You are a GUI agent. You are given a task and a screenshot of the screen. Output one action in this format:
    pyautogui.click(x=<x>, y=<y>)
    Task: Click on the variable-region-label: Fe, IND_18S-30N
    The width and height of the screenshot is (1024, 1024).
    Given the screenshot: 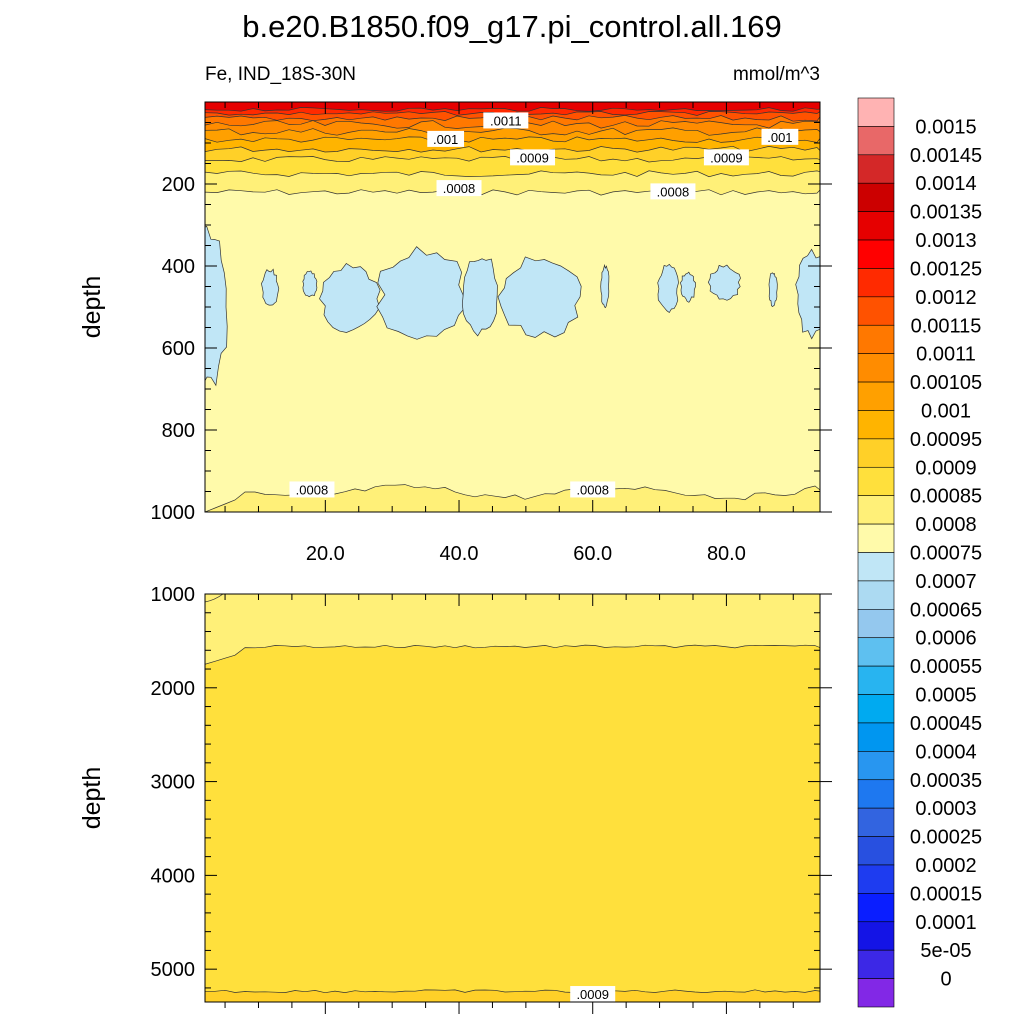 What is the action you would take?
    pyautogui.click(x=280, y=74)
    